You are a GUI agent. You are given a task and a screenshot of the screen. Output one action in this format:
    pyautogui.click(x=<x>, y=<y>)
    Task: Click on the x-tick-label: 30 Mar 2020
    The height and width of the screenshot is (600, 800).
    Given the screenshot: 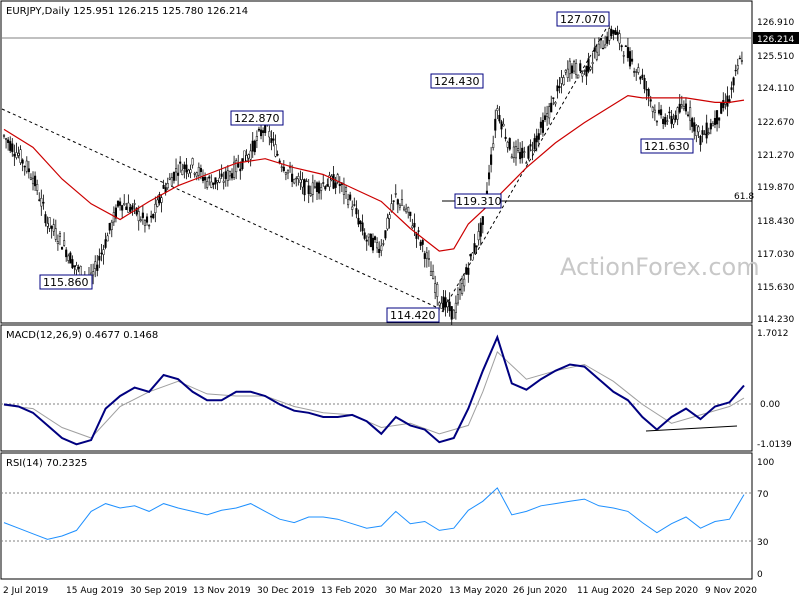 What is the action you would take?
    pyautogui.click(x=413, y=591)
    